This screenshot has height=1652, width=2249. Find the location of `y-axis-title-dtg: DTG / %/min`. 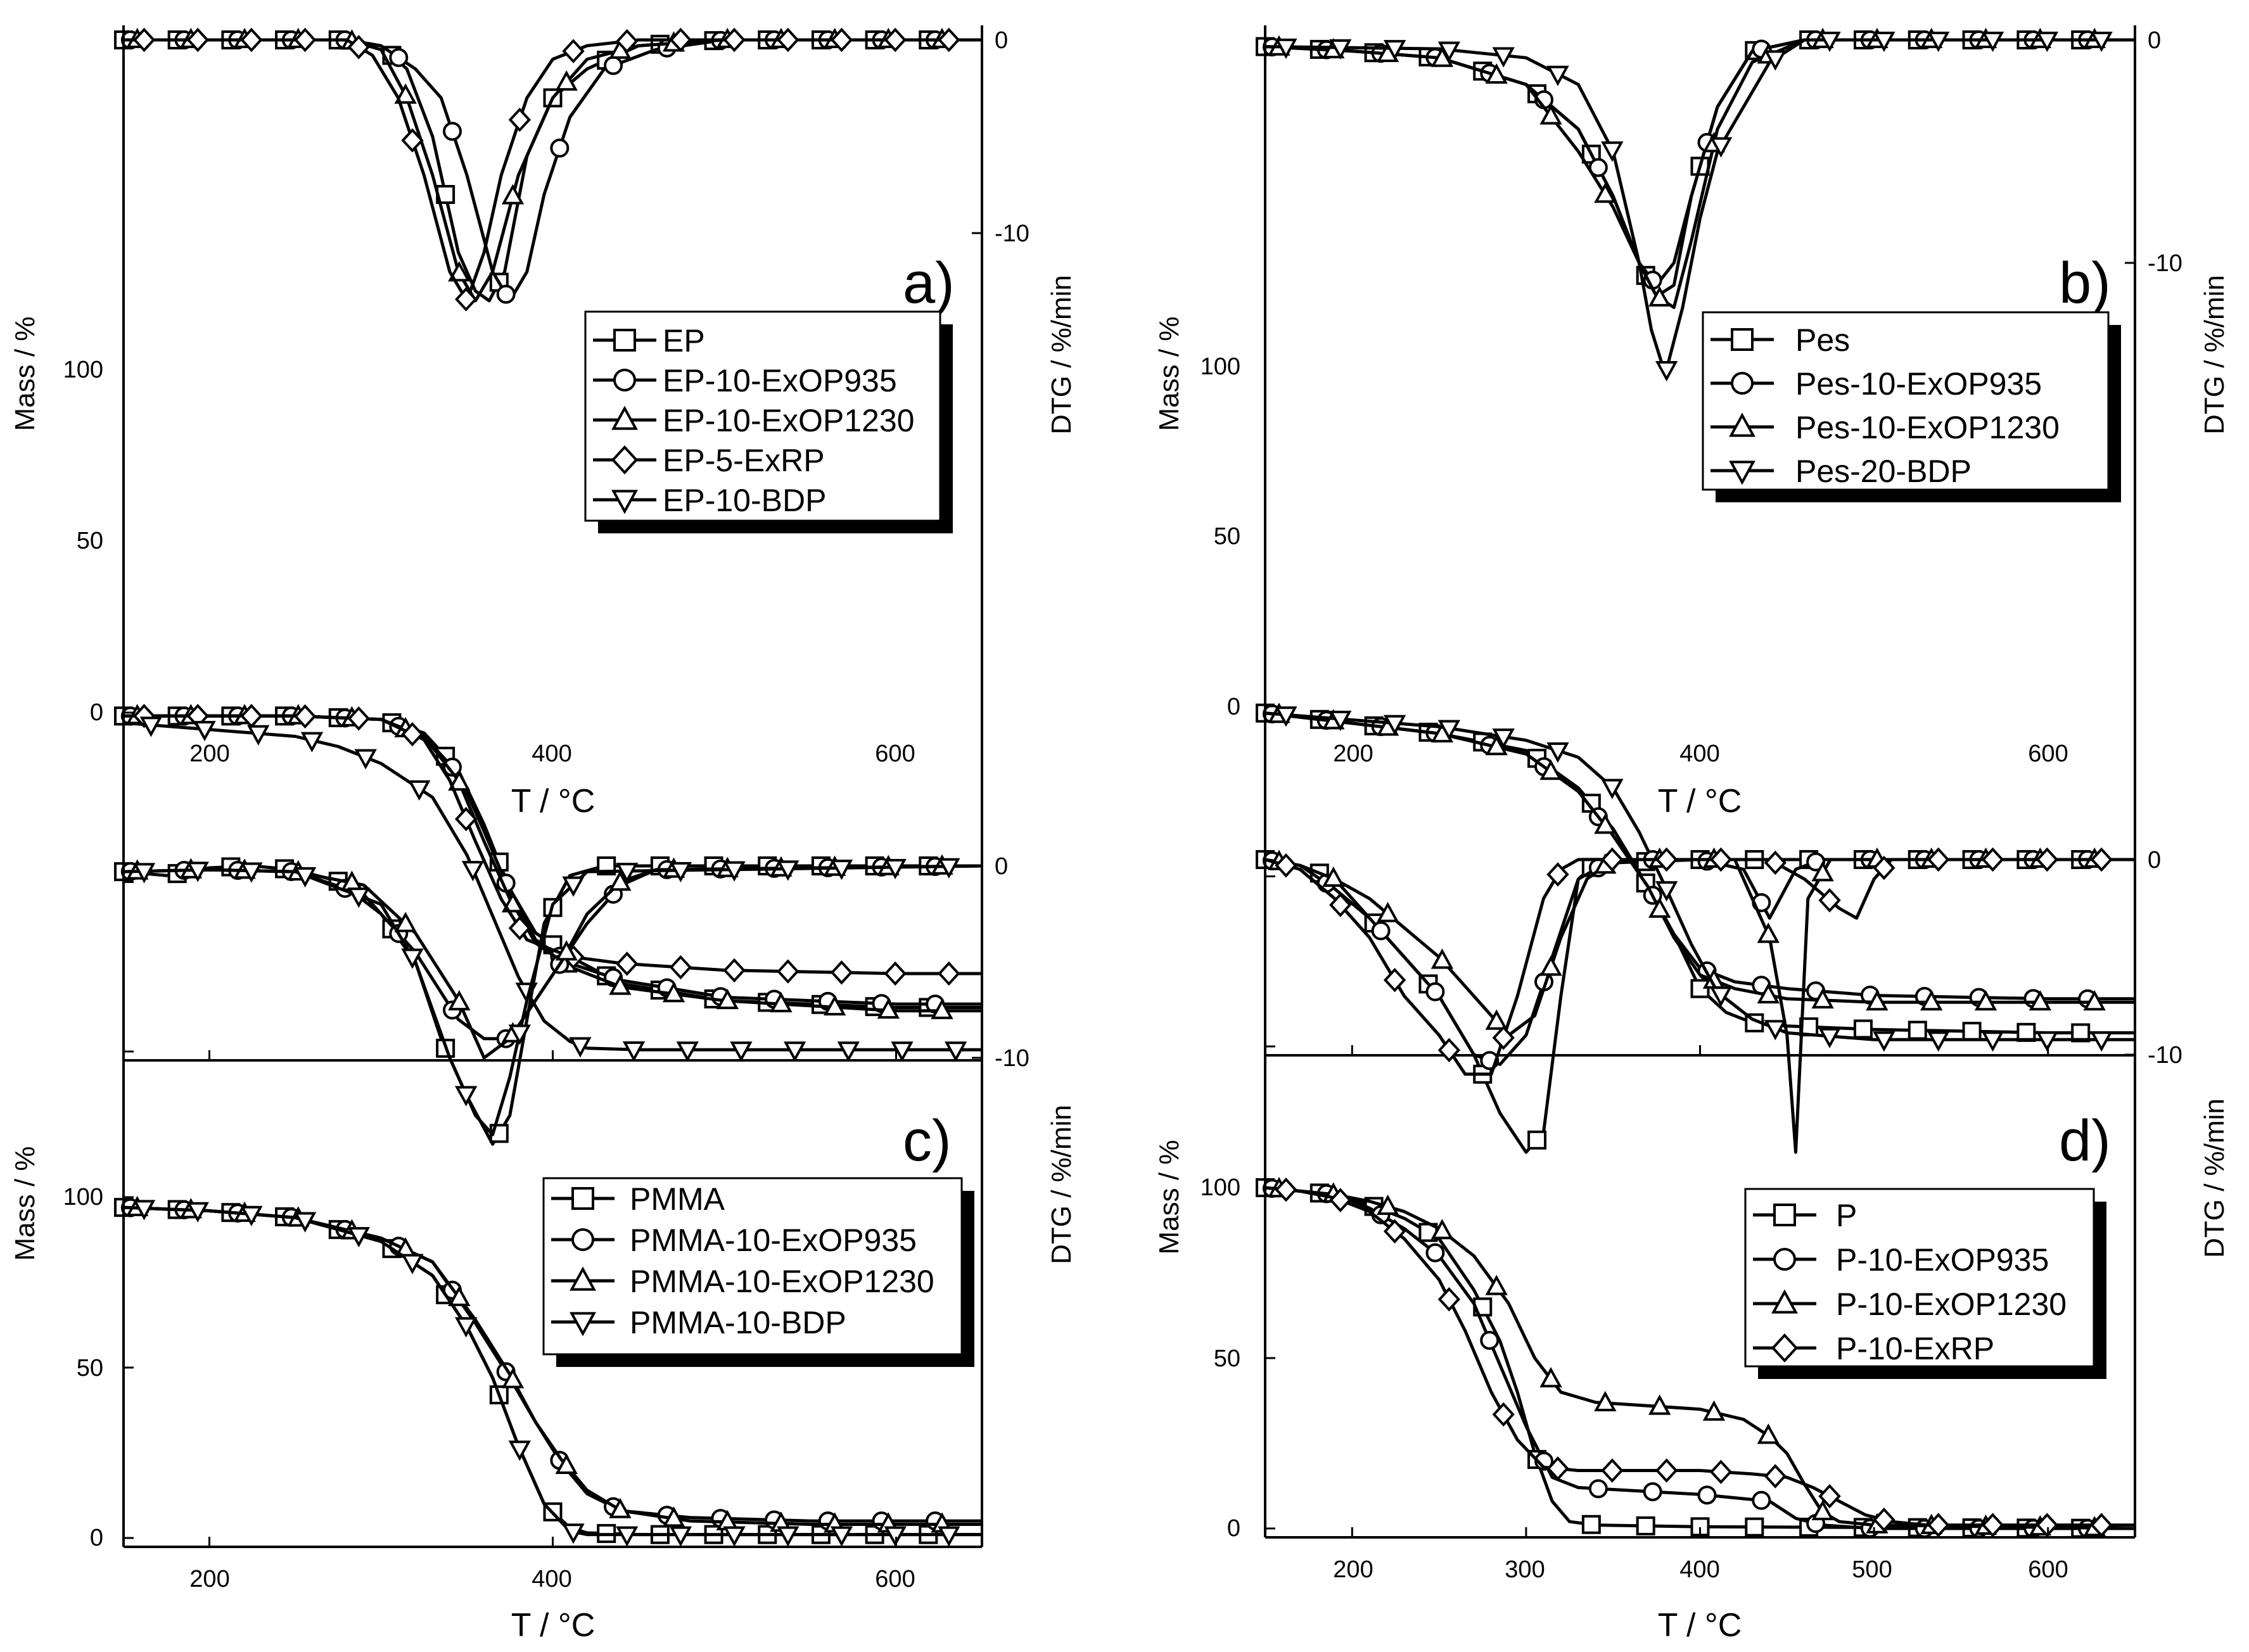

y-axis-title-dtg: DTG / %/min is located at coordinates (2214, 1178).